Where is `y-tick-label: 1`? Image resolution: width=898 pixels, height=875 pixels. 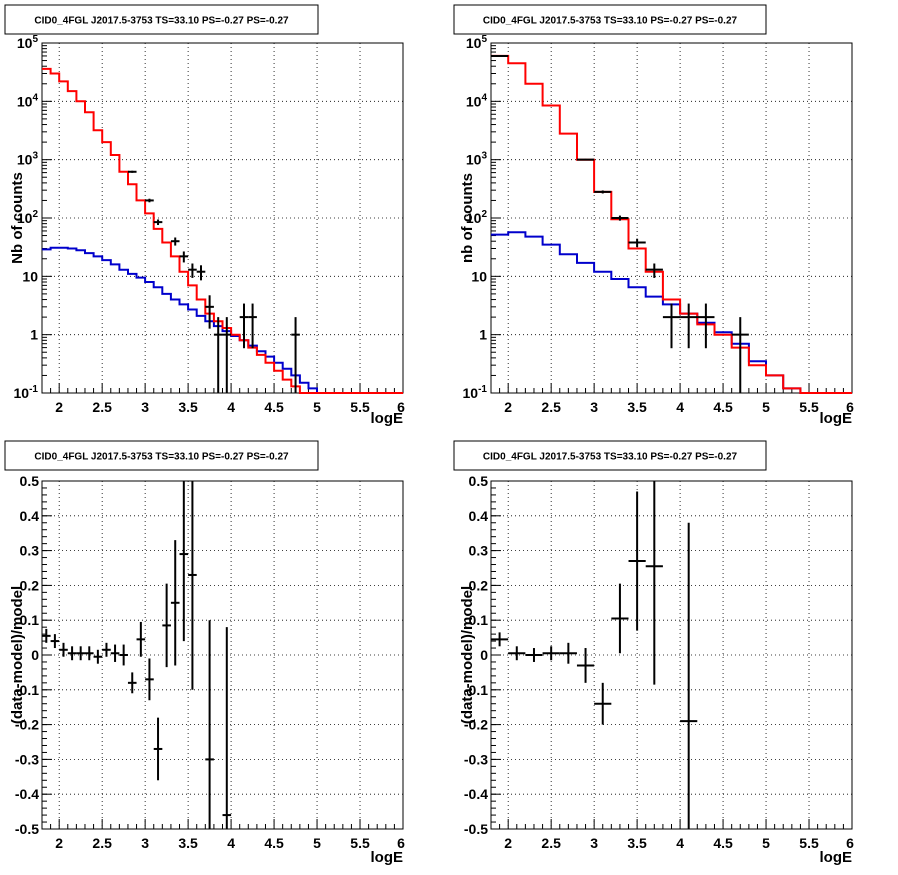 y-tick-label: 1 is located at coordinates (483, 335).